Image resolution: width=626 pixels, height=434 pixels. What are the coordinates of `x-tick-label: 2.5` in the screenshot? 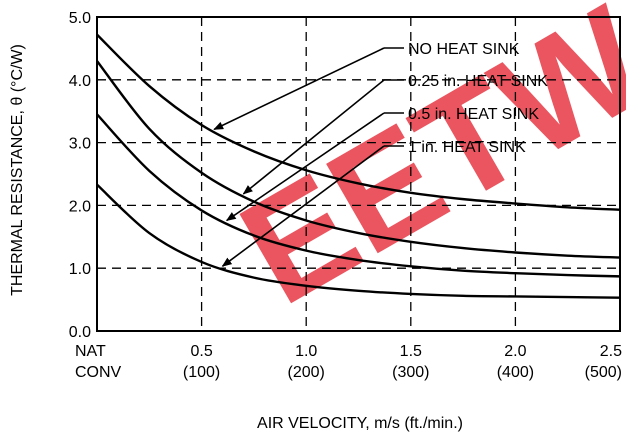 It's located at (611, 351).